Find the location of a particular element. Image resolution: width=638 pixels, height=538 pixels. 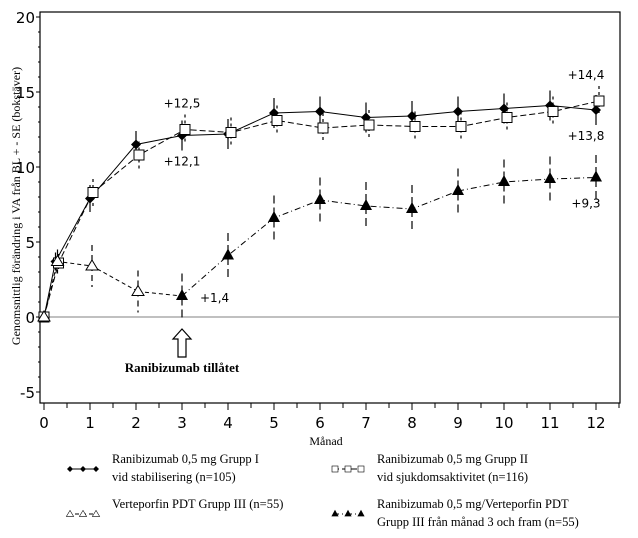

x-tick-label: 11 is located at coordinates (549, 423).